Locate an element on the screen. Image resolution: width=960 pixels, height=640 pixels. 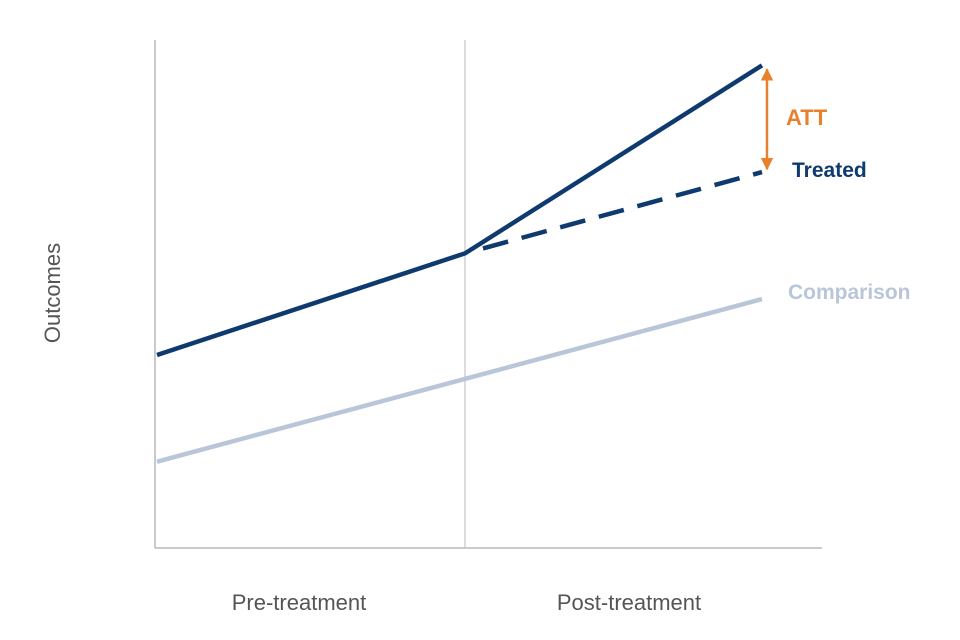
y-axis-label: Outcomes is located at coordinates (52, 293).